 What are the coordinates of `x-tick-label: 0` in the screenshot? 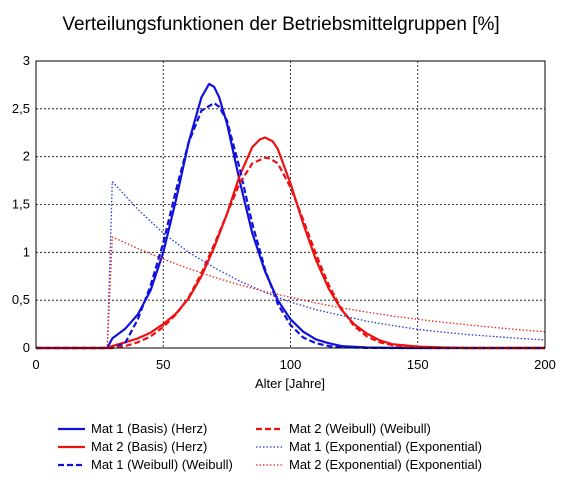 It's located at (35, 364).